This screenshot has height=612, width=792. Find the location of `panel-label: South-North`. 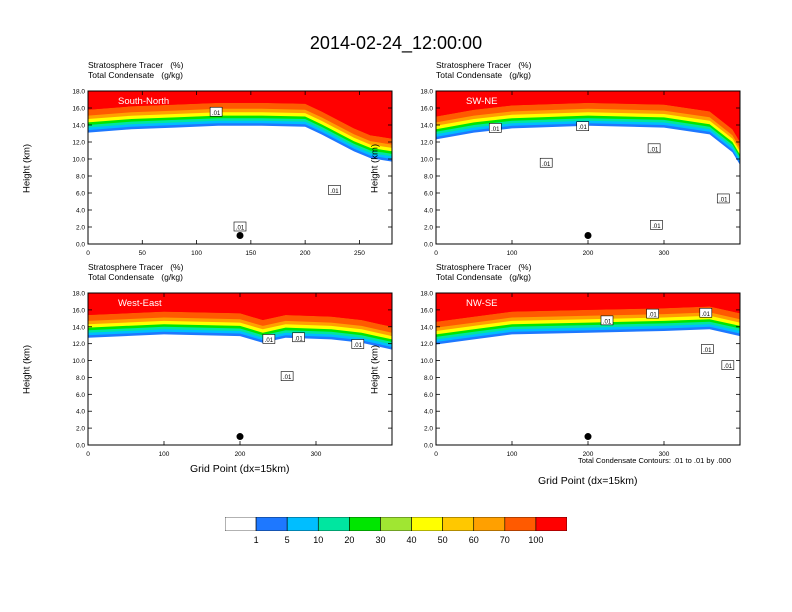

panel-label: South-North is located at coordinates (143, 101).